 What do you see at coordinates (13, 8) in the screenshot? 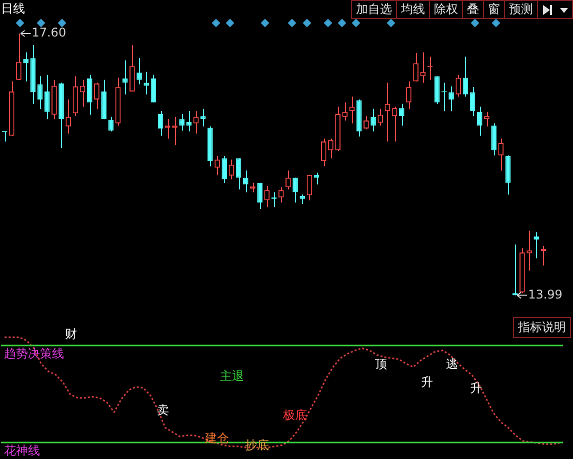
I see `chart-title: 日线` at bounding box center [13, 8].